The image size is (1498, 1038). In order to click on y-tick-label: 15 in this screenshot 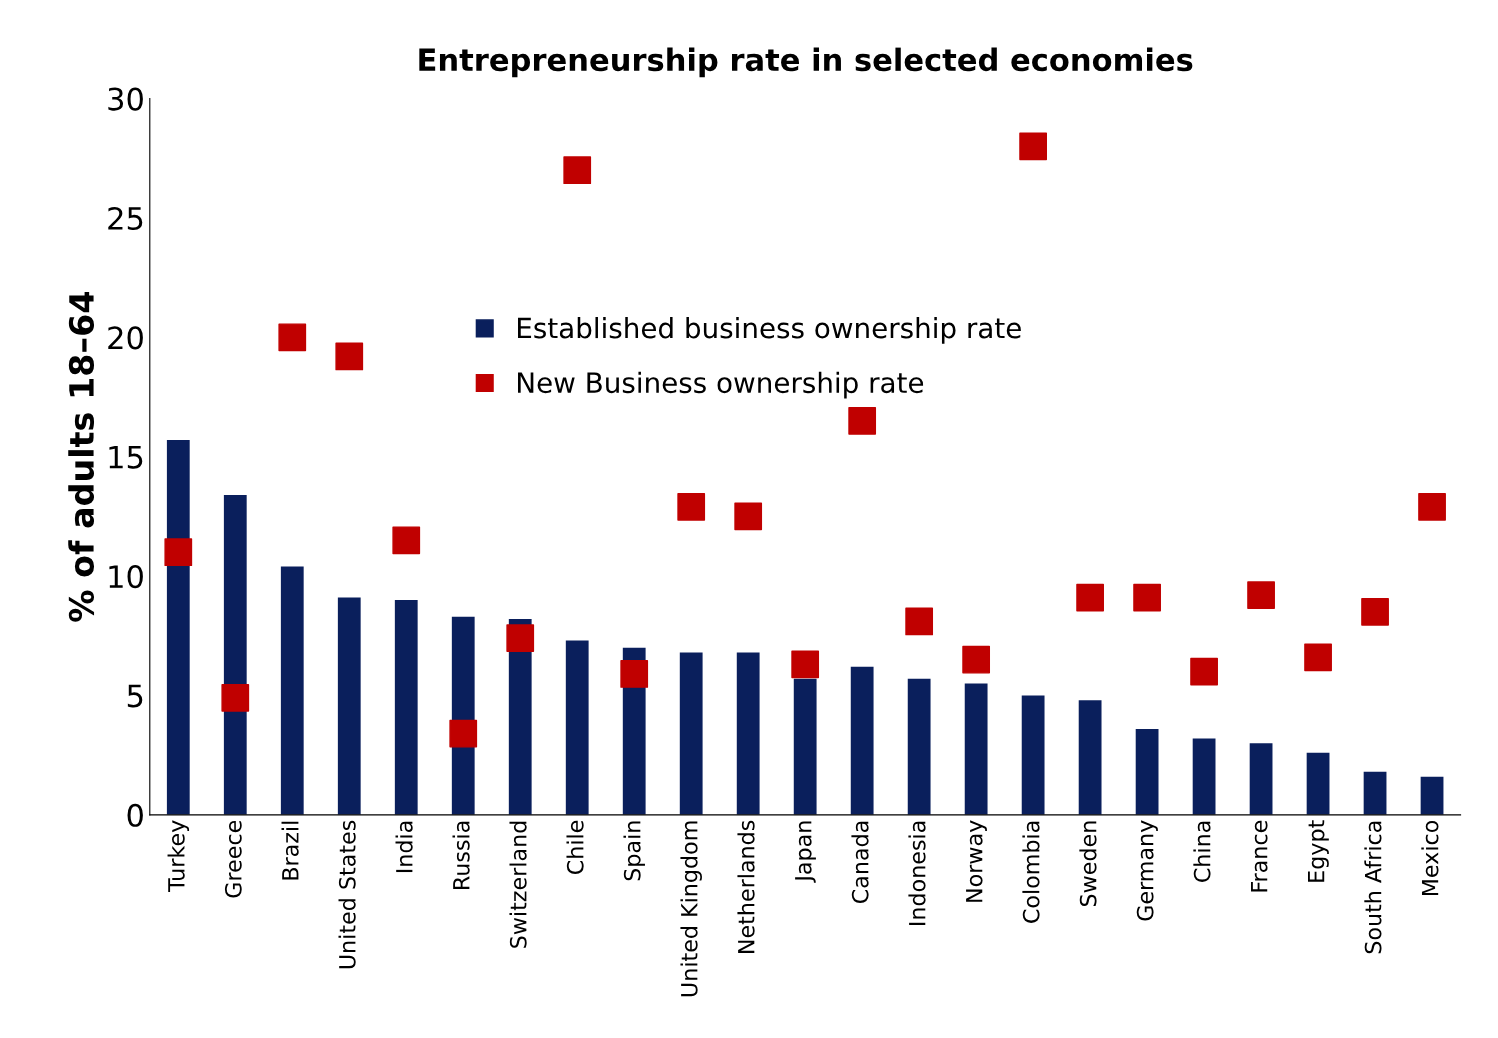, I will do `click(126, 457)`.